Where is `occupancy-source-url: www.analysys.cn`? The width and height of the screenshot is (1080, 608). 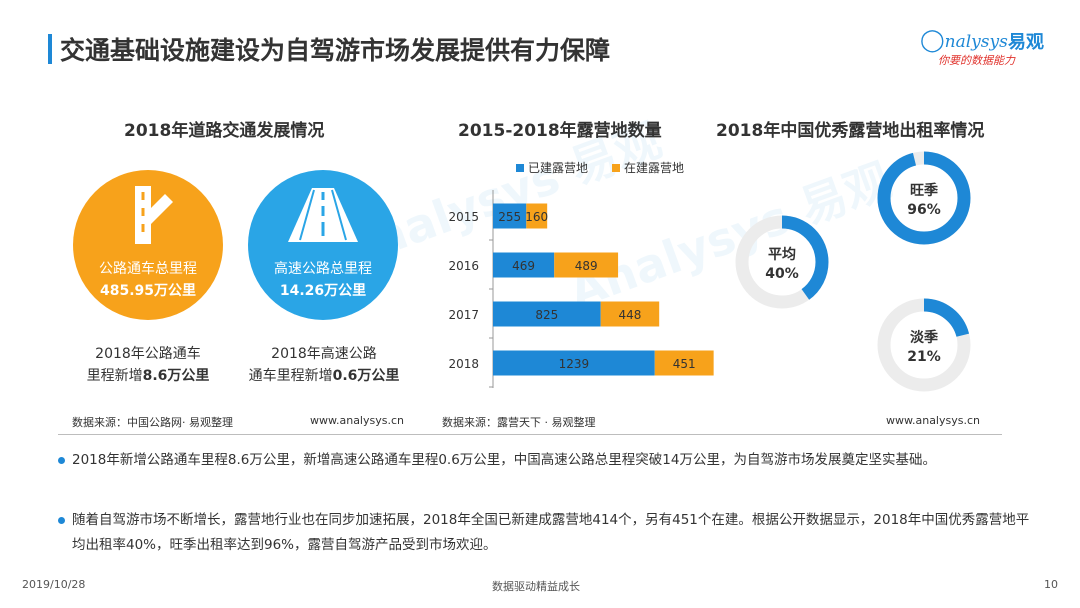
occupancy-source-url: www.analysys.cn is located at coordinates (933, 420).